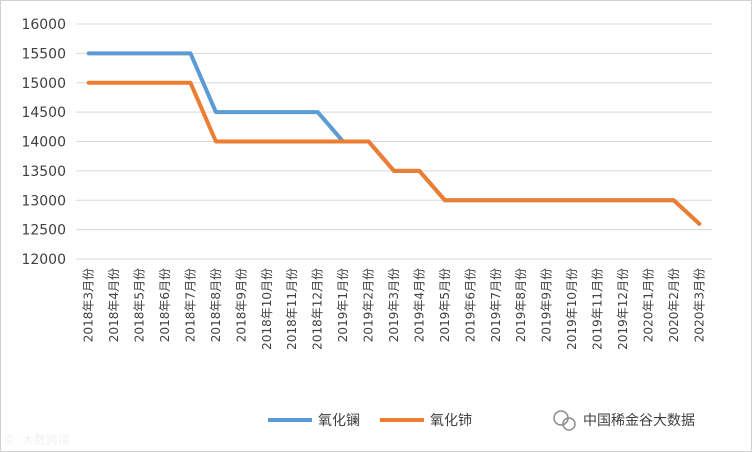 The image size is (752, 452). I want to click on x-tick-label: 2020年1月份, so click(648, 305).